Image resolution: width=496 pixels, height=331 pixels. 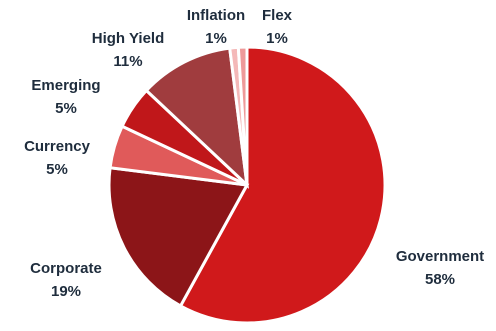 What do you see at coordinates (178, 237) in the screenshot?
I see `pie-slice-corporate` at bounding box center [178, 237].